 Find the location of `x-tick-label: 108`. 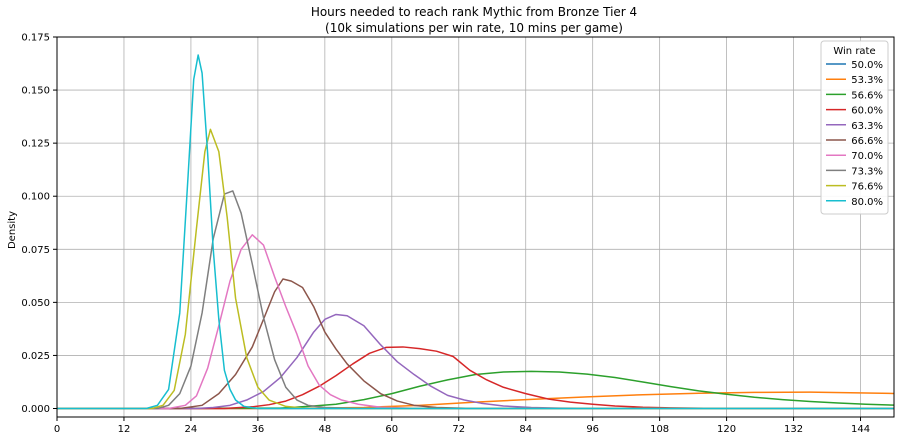

x-tick-label: 108 is located at coordinates (659, 429).